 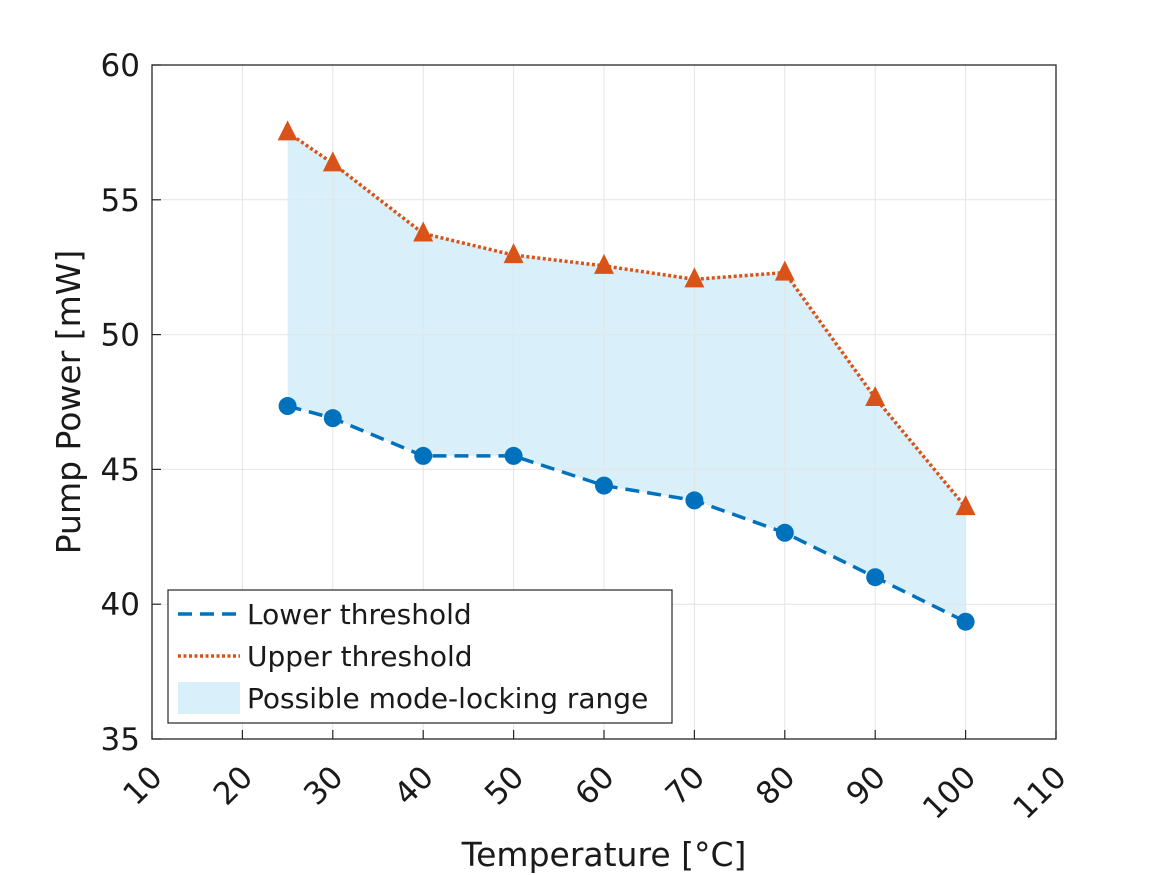 What do you see at coordinates (120, 201) in the screenshot?
I see `y-tick-label: 55` at bounding box center [120, 201].